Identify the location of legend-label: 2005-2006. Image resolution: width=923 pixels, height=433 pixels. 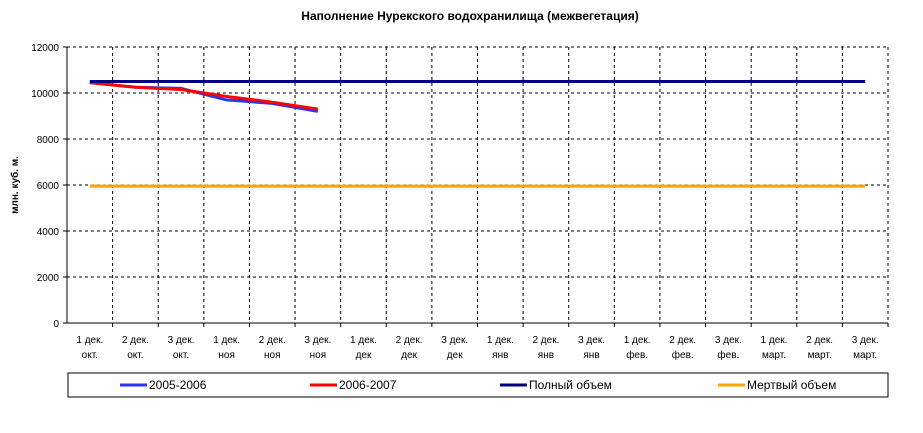
(178, 385).